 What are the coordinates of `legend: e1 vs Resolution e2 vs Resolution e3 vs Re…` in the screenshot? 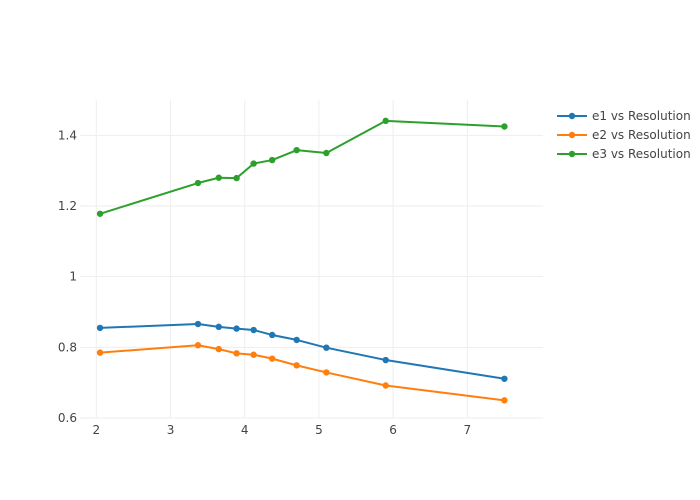 It's located at (624, 135).